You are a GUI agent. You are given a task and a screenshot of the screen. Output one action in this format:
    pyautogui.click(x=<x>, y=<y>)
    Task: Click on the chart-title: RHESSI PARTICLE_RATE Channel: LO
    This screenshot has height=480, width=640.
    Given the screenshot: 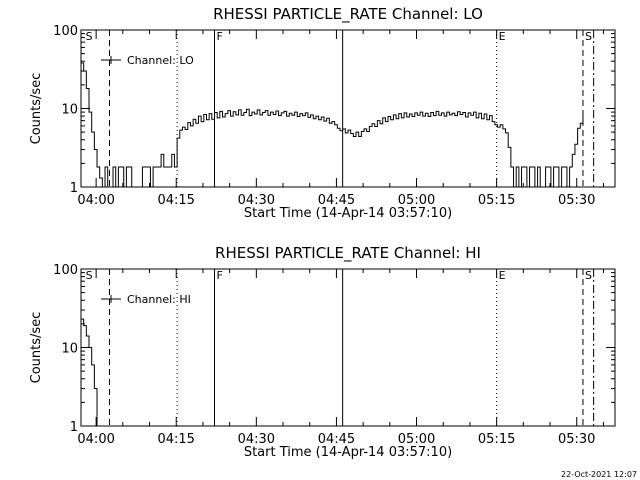 What is the action you would take?
    pyautogui.click(x=348, y=14)
    